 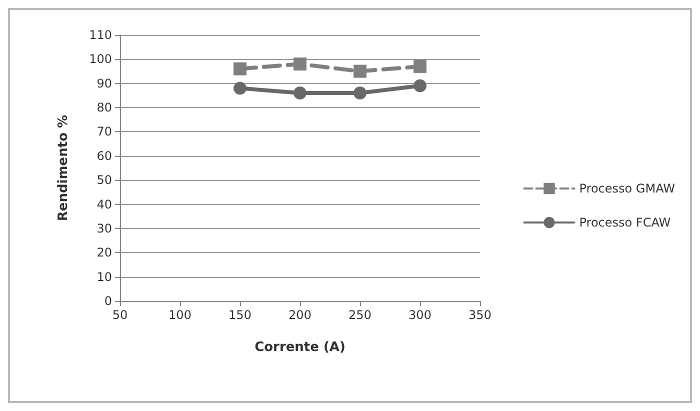 I want to click on y-tick-label: 90, so click(x=104, y=83).